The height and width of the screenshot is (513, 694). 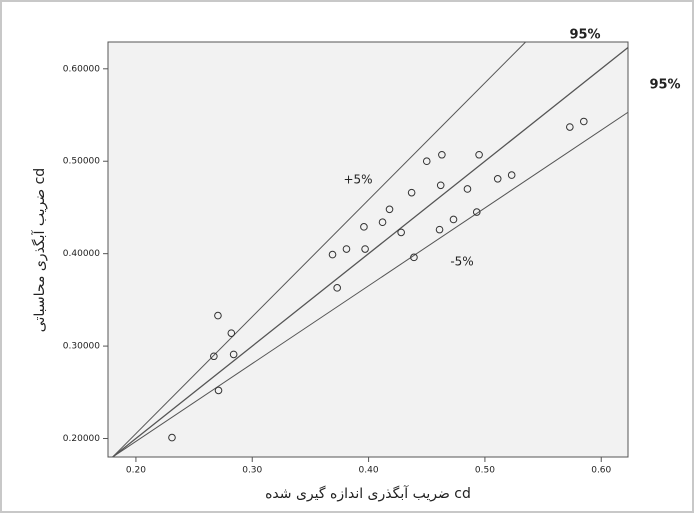 I want to click on x-tick-label: 0.50, so click(x=485, y=471).